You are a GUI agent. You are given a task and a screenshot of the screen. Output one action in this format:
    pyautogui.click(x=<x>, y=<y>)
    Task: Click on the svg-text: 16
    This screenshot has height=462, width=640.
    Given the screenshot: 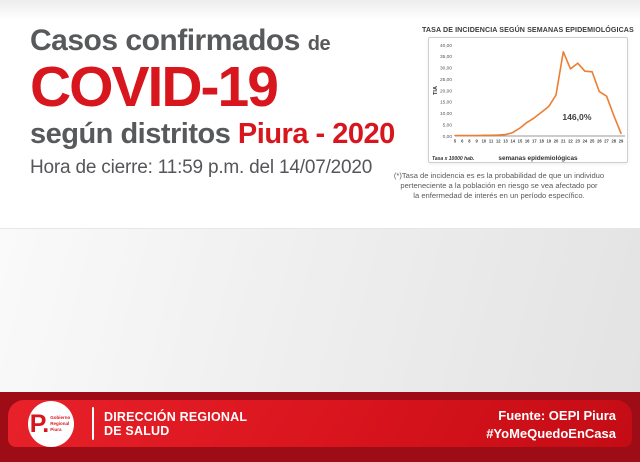 What is the action you would take?
    pyautogui.click(x=527, y=141)
    